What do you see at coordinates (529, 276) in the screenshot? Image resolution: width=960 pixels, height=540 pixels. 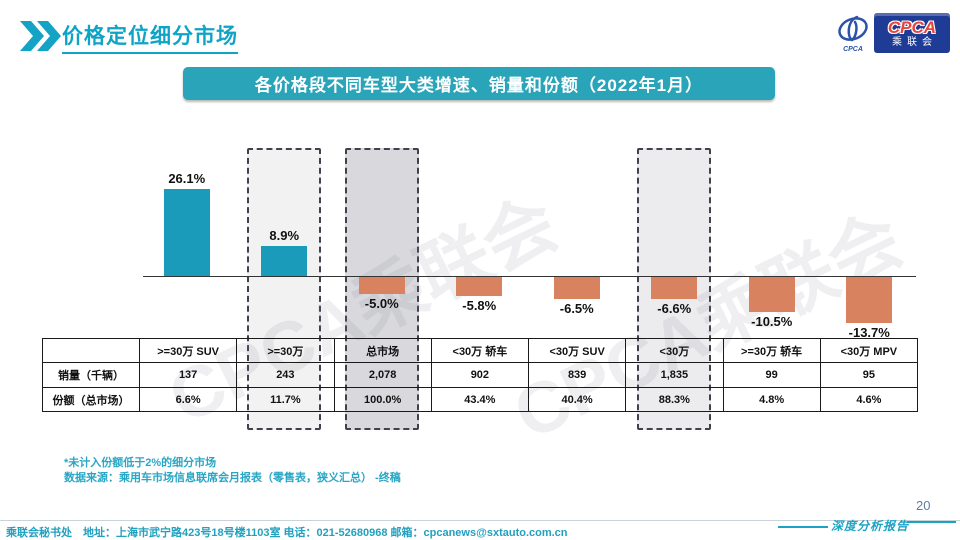 I see `x-axis-line` at bounding box center [529, 276].